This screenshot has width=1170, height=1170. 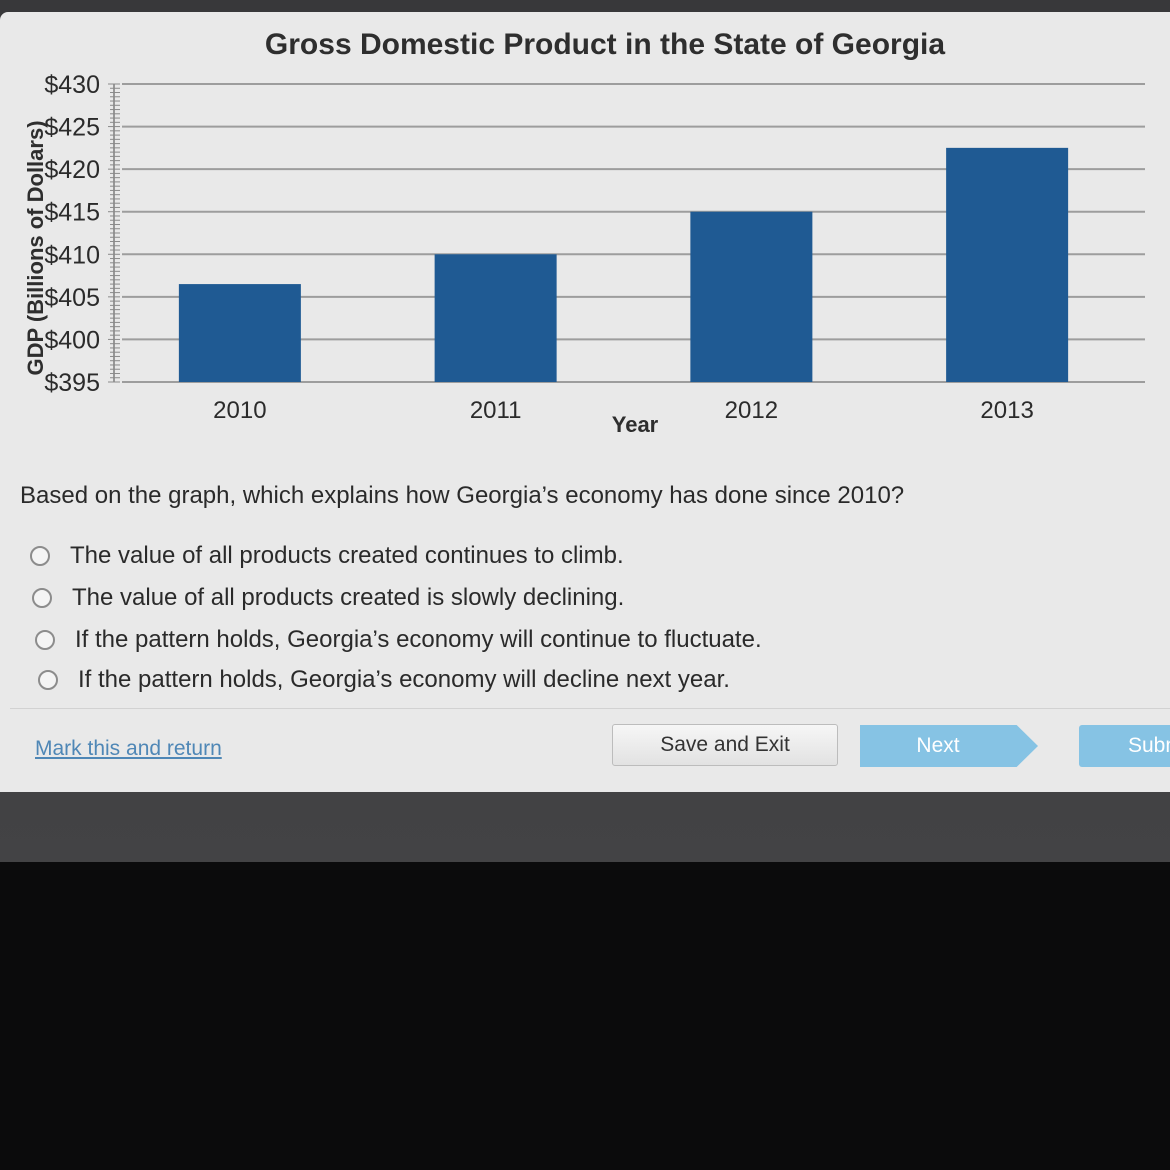 I want to click on x-tick-label: 2011, so click(x=496, y=410).